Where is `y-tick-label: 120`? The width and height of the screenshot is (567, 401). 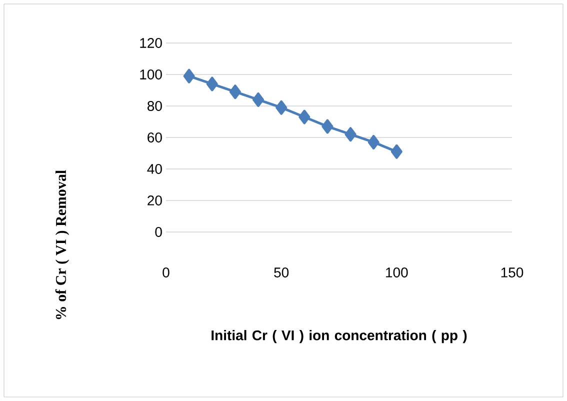 y-tick-label: 120 is located at coordinates (151, 43).